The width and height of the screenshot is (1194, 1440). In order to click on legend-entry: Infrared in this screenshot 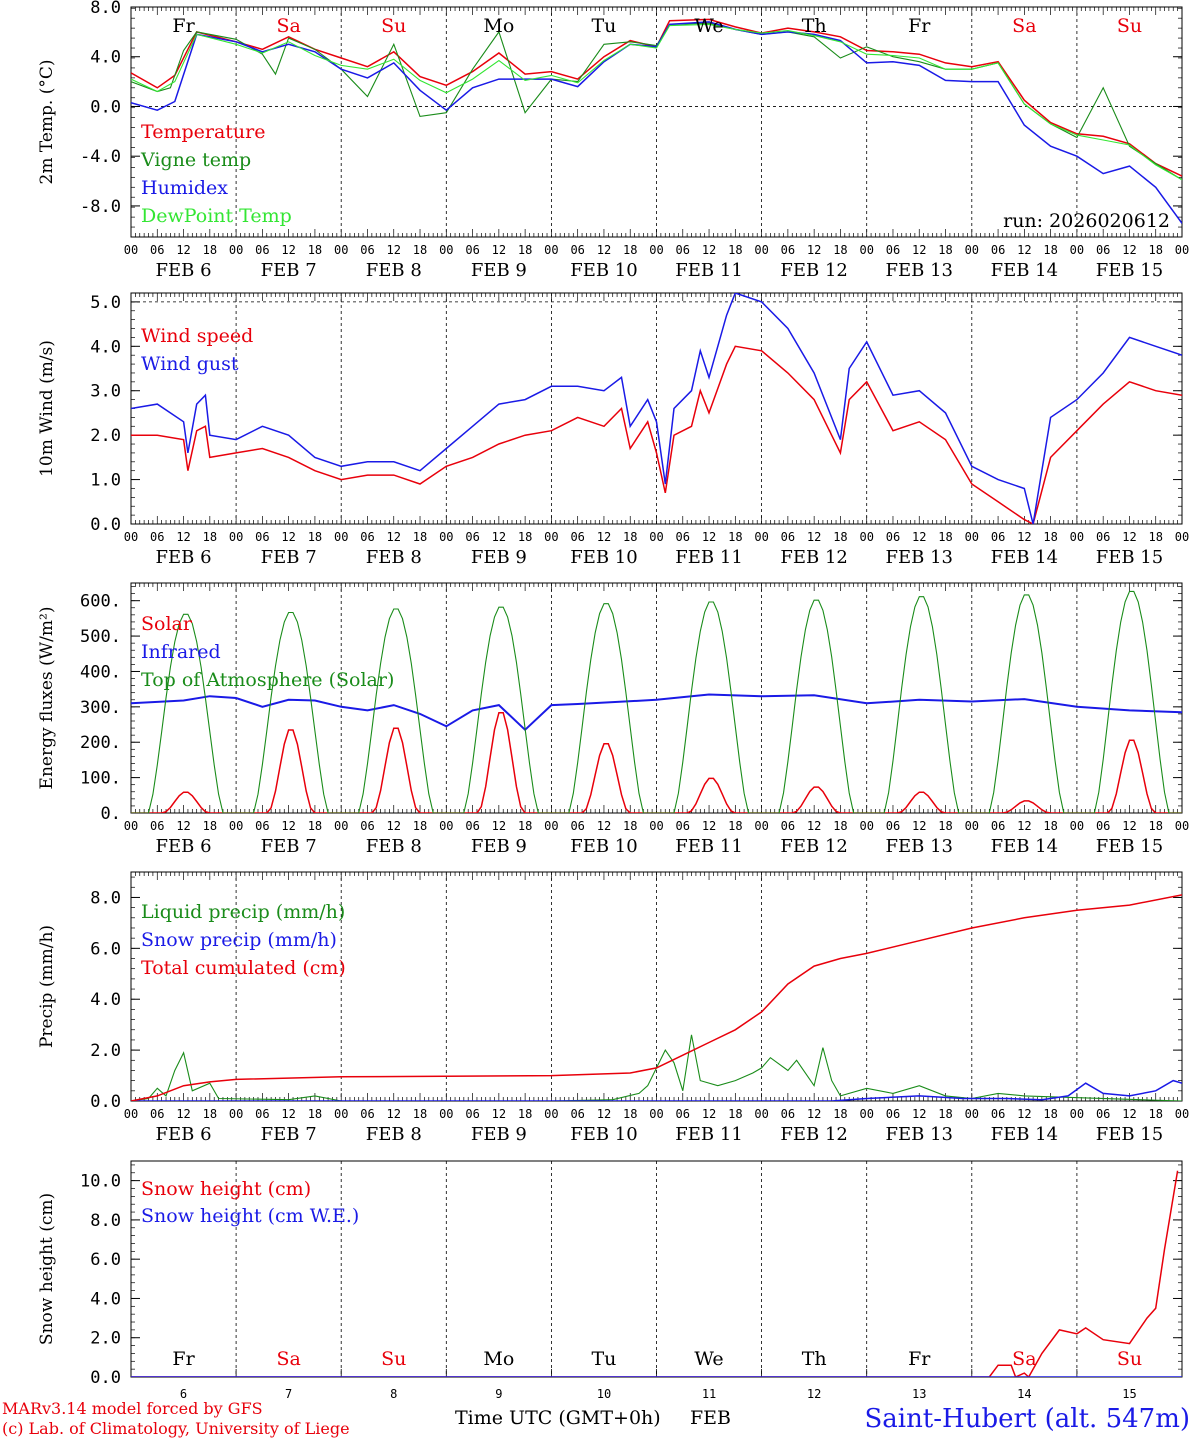, I will do `click(181, 652)`.